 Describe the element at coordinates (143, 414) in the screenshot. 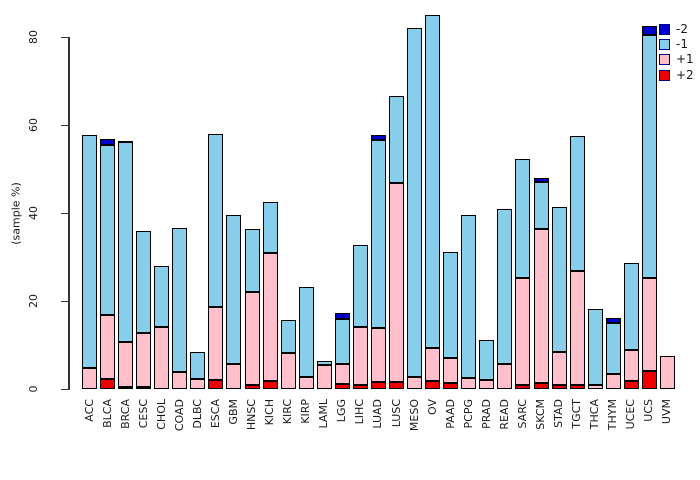

I see `x-label-CESC: CESC` at that location.